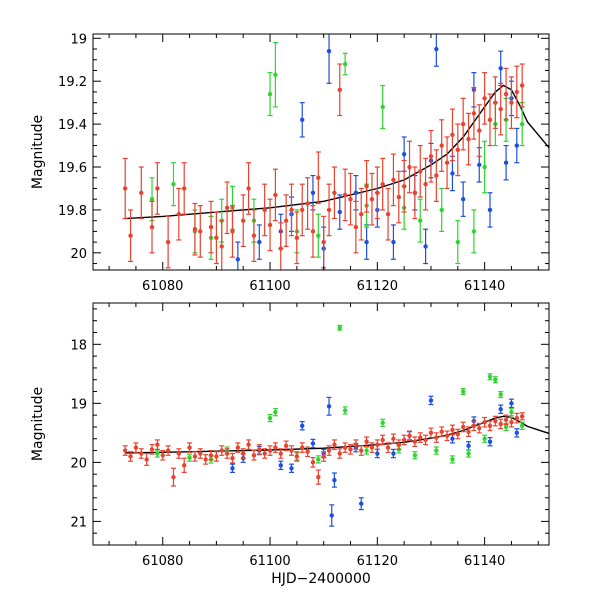  Describe the element at coordinates (269, 286) in the screenshot. I see `x-tick-label: 61100` at that location.